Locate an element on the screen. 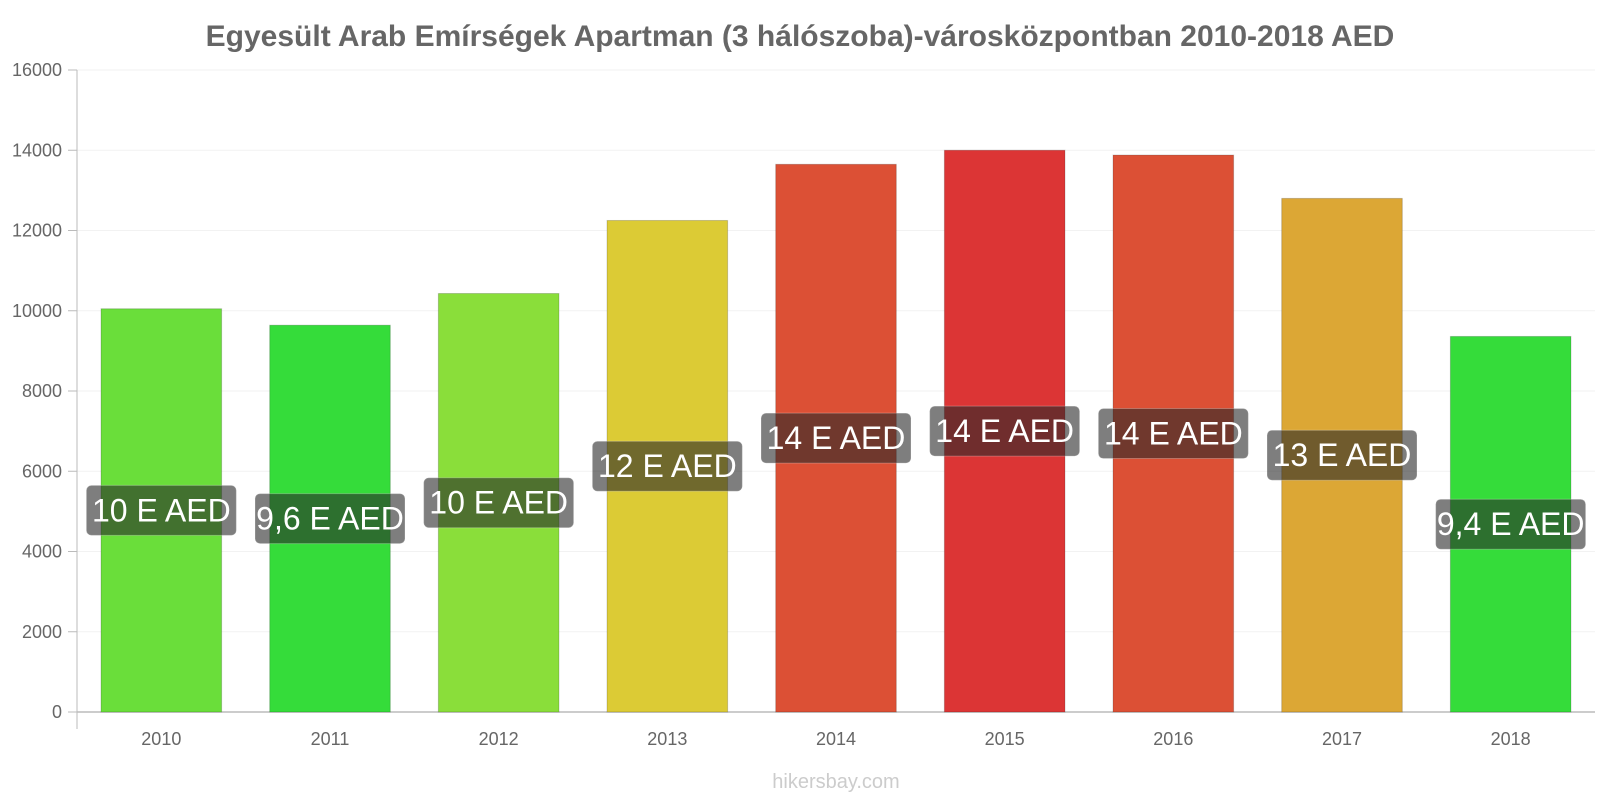  x-tick-label: 2013 is located at coordinates (667, 739).